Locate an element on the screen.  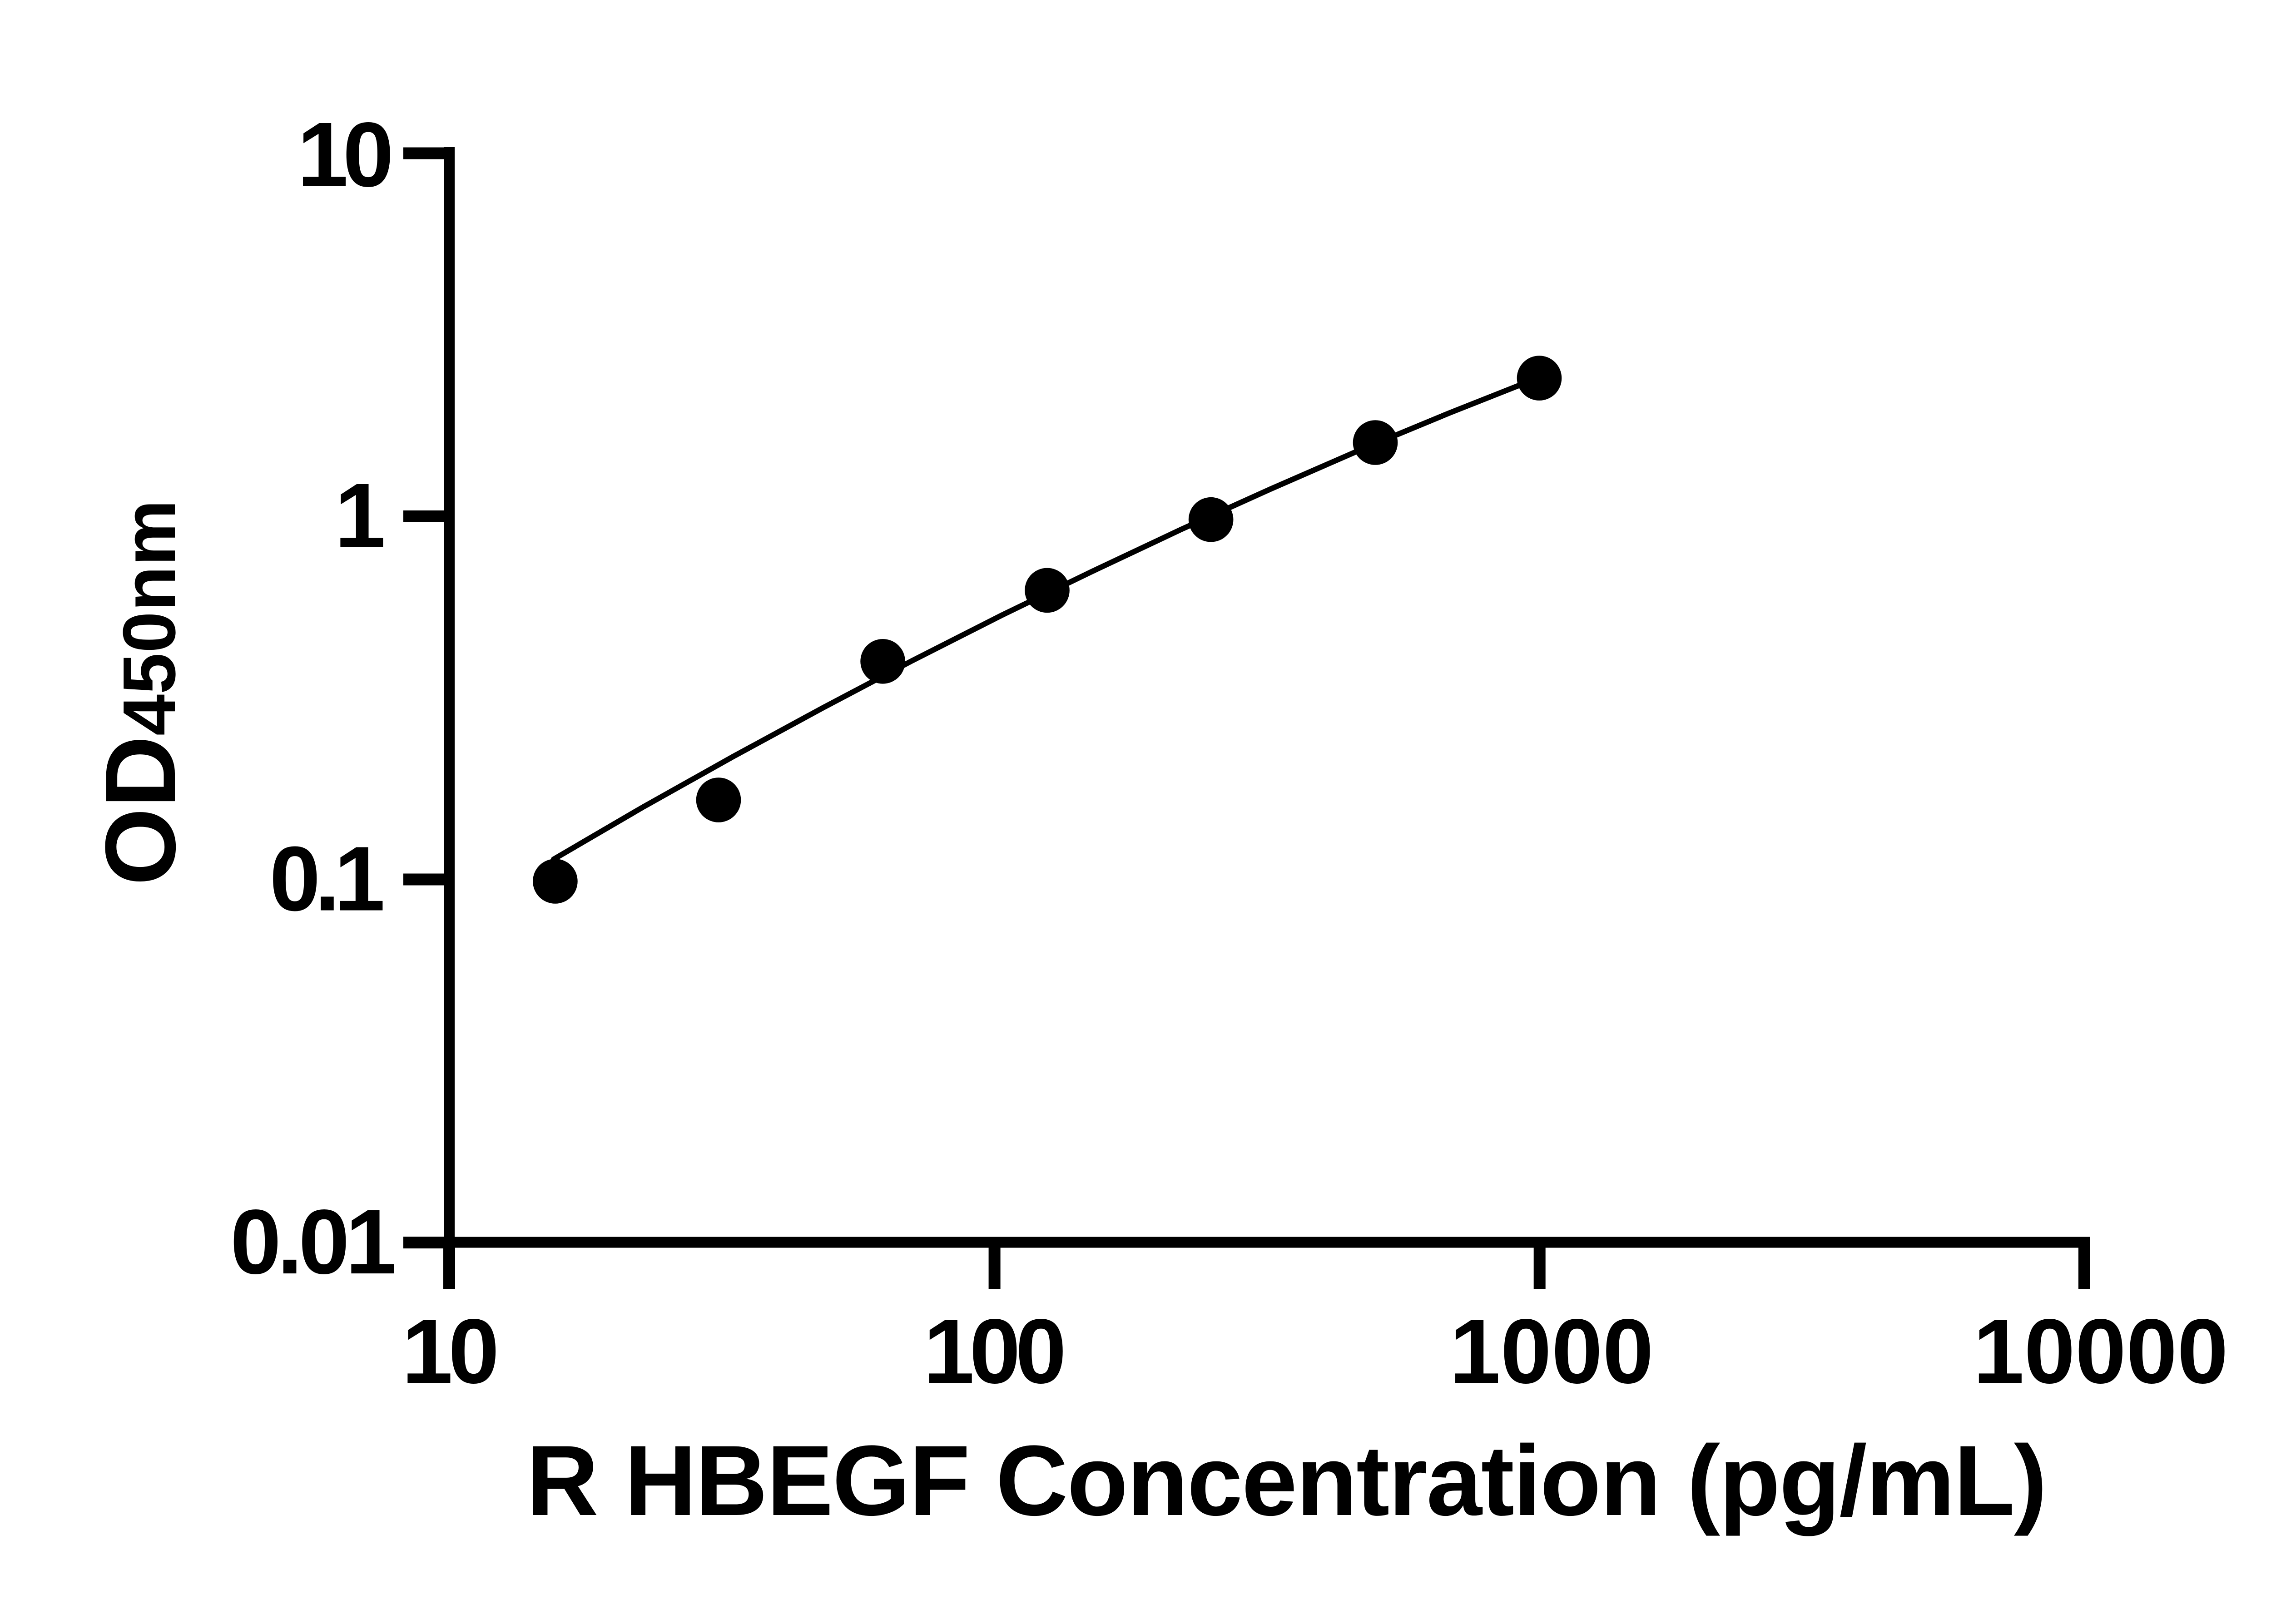
svg-text: 1 is located at coordinates (360, 515).